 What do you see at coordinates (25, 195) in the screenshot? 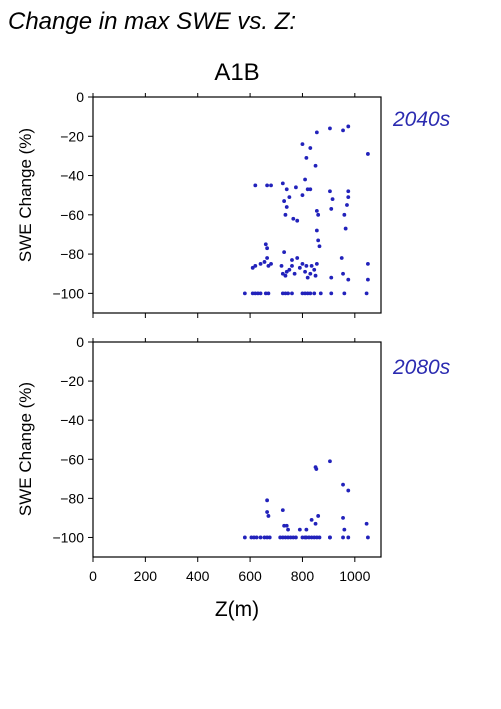
I see `y-axis-label: SWE Change (%)` at bounding box center [25, 195].